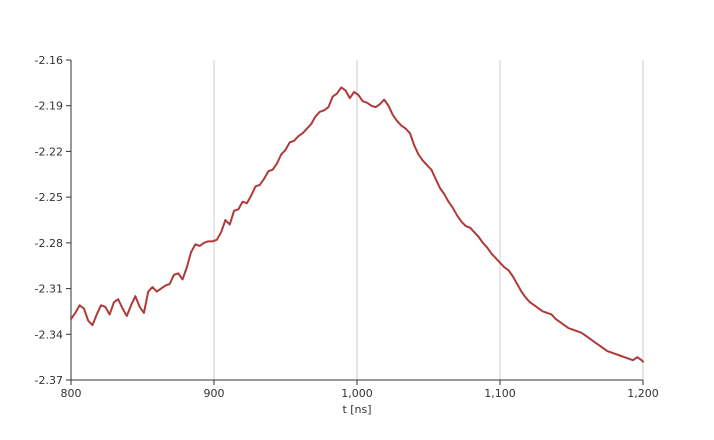 Image resolution: width=714 pixels, height=440 pixels. Describe the element at coordinates (49, 106) in the screenshot. I see `y-tick-label: -2.19` at that location.